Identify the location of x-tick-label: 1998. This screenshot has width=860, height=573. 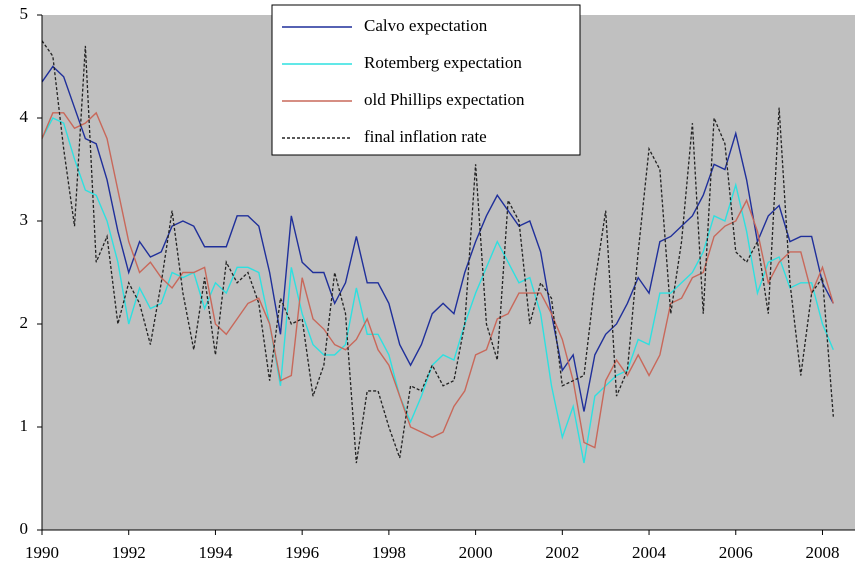
(389, 552).